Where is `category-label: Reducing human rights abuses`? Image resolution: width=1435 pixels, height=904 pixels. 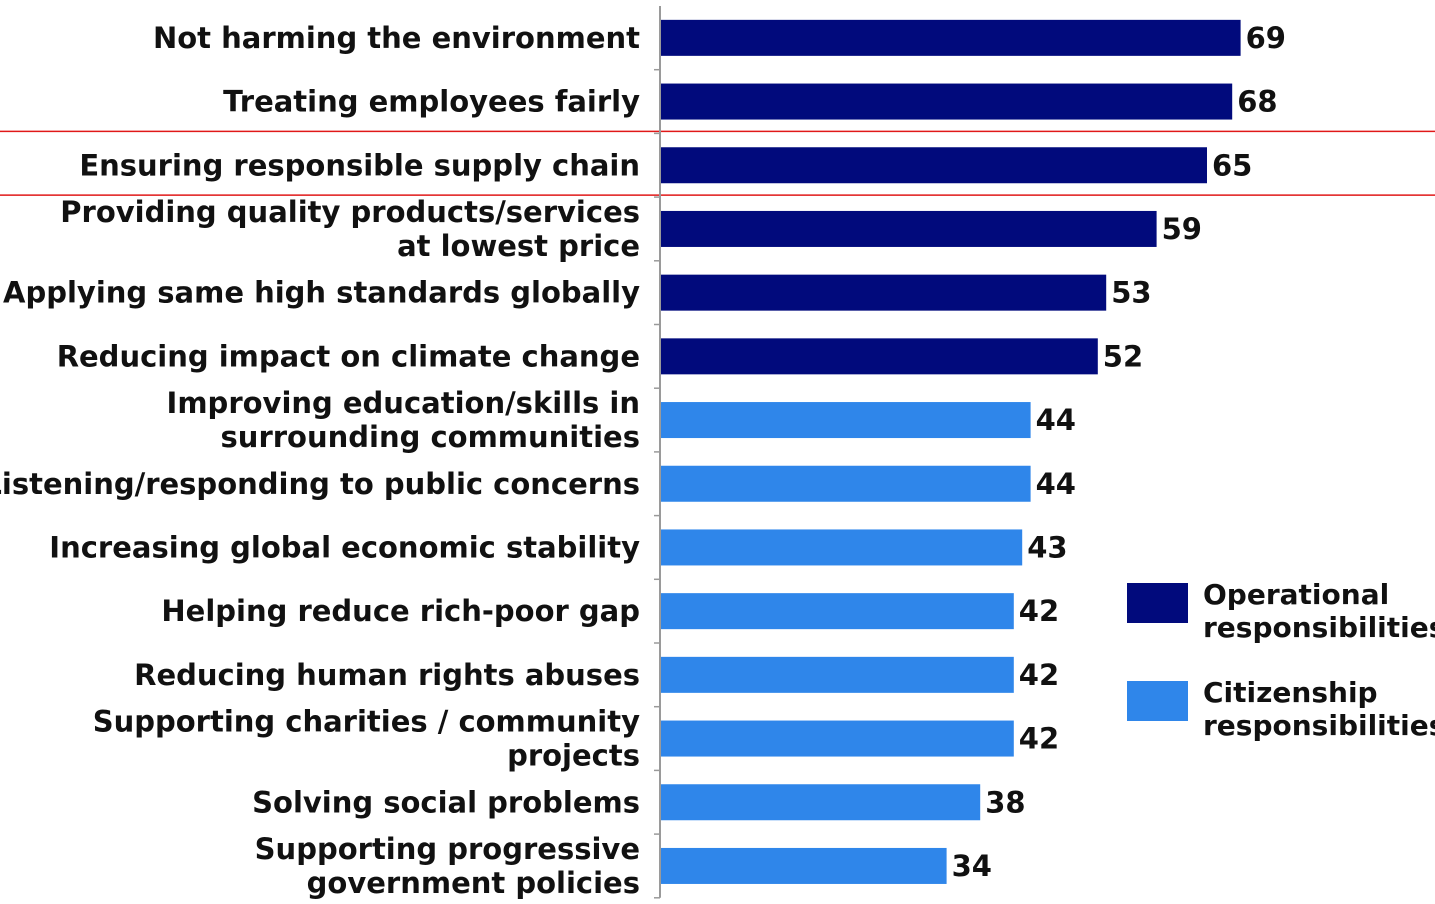
category-label: Reducing human rights abuses is located at coordinates (387, 675).